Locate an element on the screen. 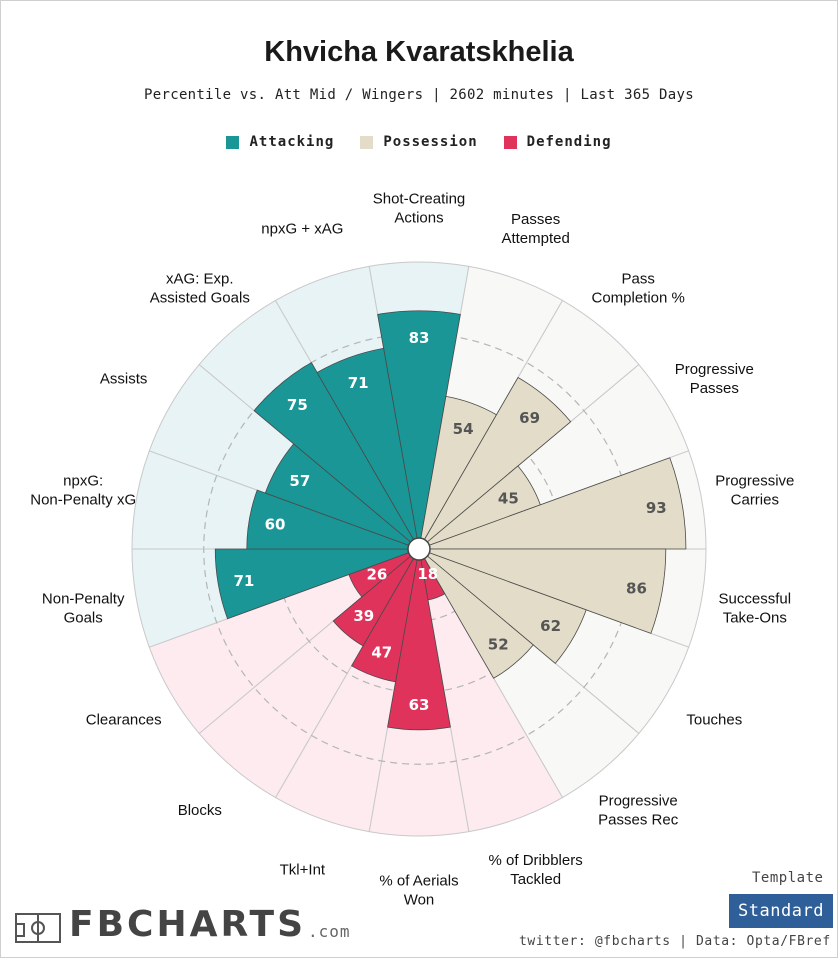 The width and height of the screenshot is (838, 958). value-label-npxg-xag: 71 is located at coordinates (358, 383).